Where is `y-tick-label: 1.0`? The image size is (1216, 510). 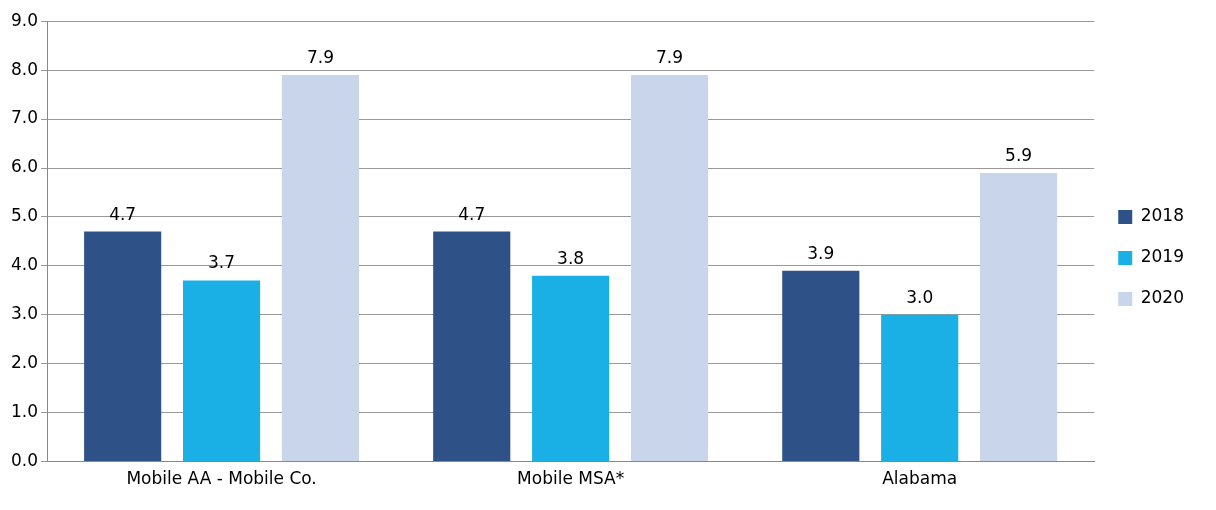
y-tick-label: 1.0 is located at coordinates (24, 411).